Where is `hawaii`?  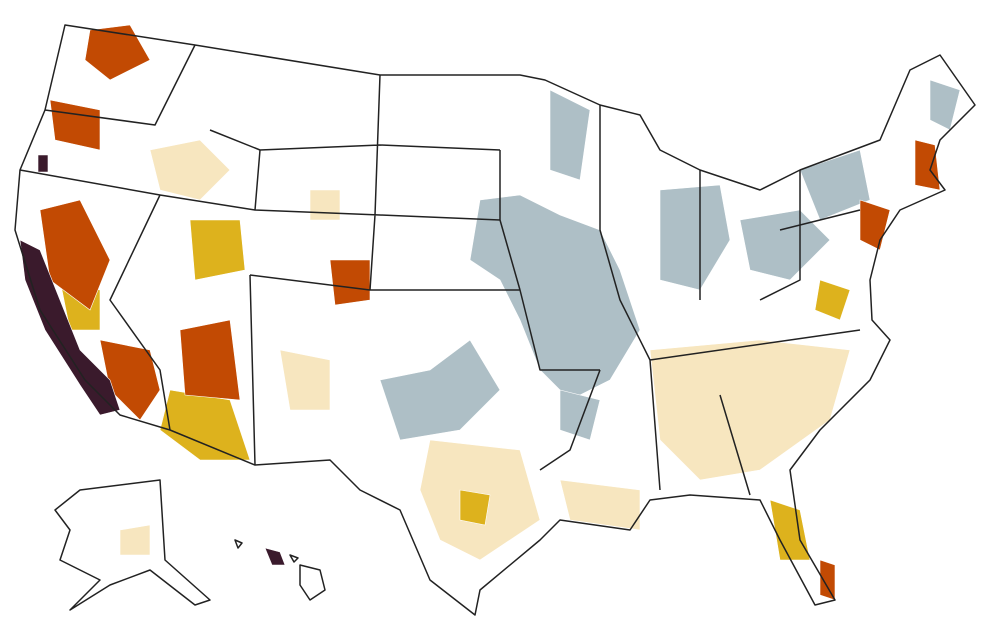 hawaii is located at coordinates (280, 570).